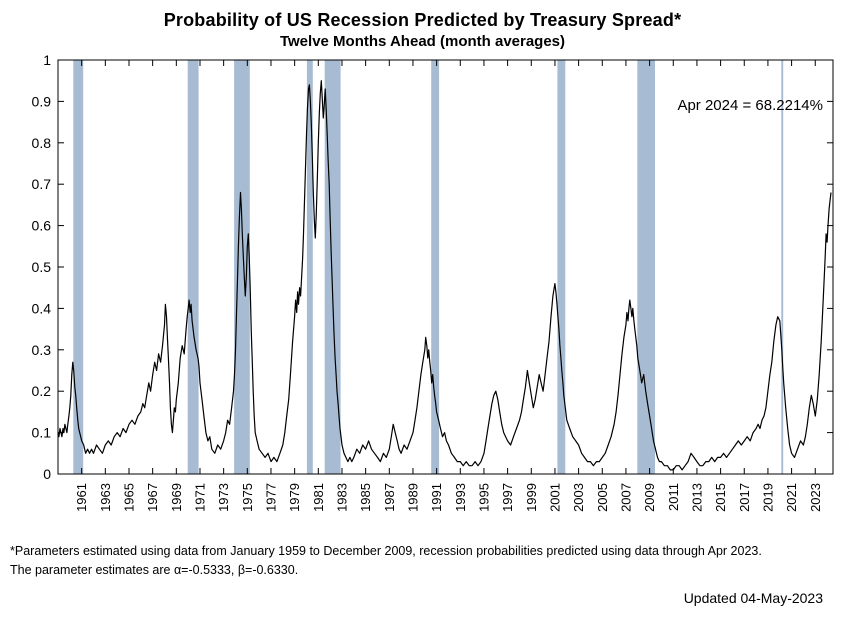 The width and height of the screenshot is (845, 633). Describe the element at coordinates (720, 497) in the screenshot. I see `x-tick-label: 2015` at that location.